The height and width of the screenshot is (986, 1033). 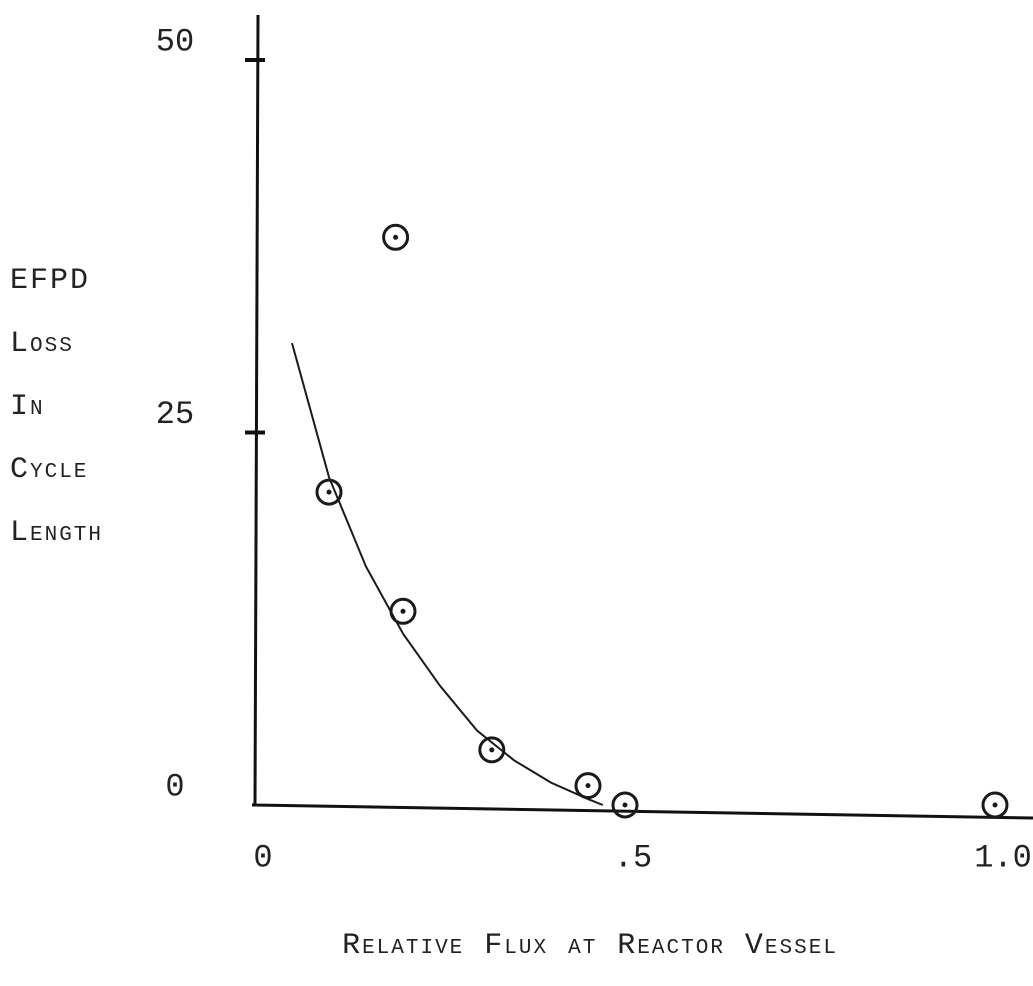 I want to click on y-axis-label: In, so click(x=27, y=407).